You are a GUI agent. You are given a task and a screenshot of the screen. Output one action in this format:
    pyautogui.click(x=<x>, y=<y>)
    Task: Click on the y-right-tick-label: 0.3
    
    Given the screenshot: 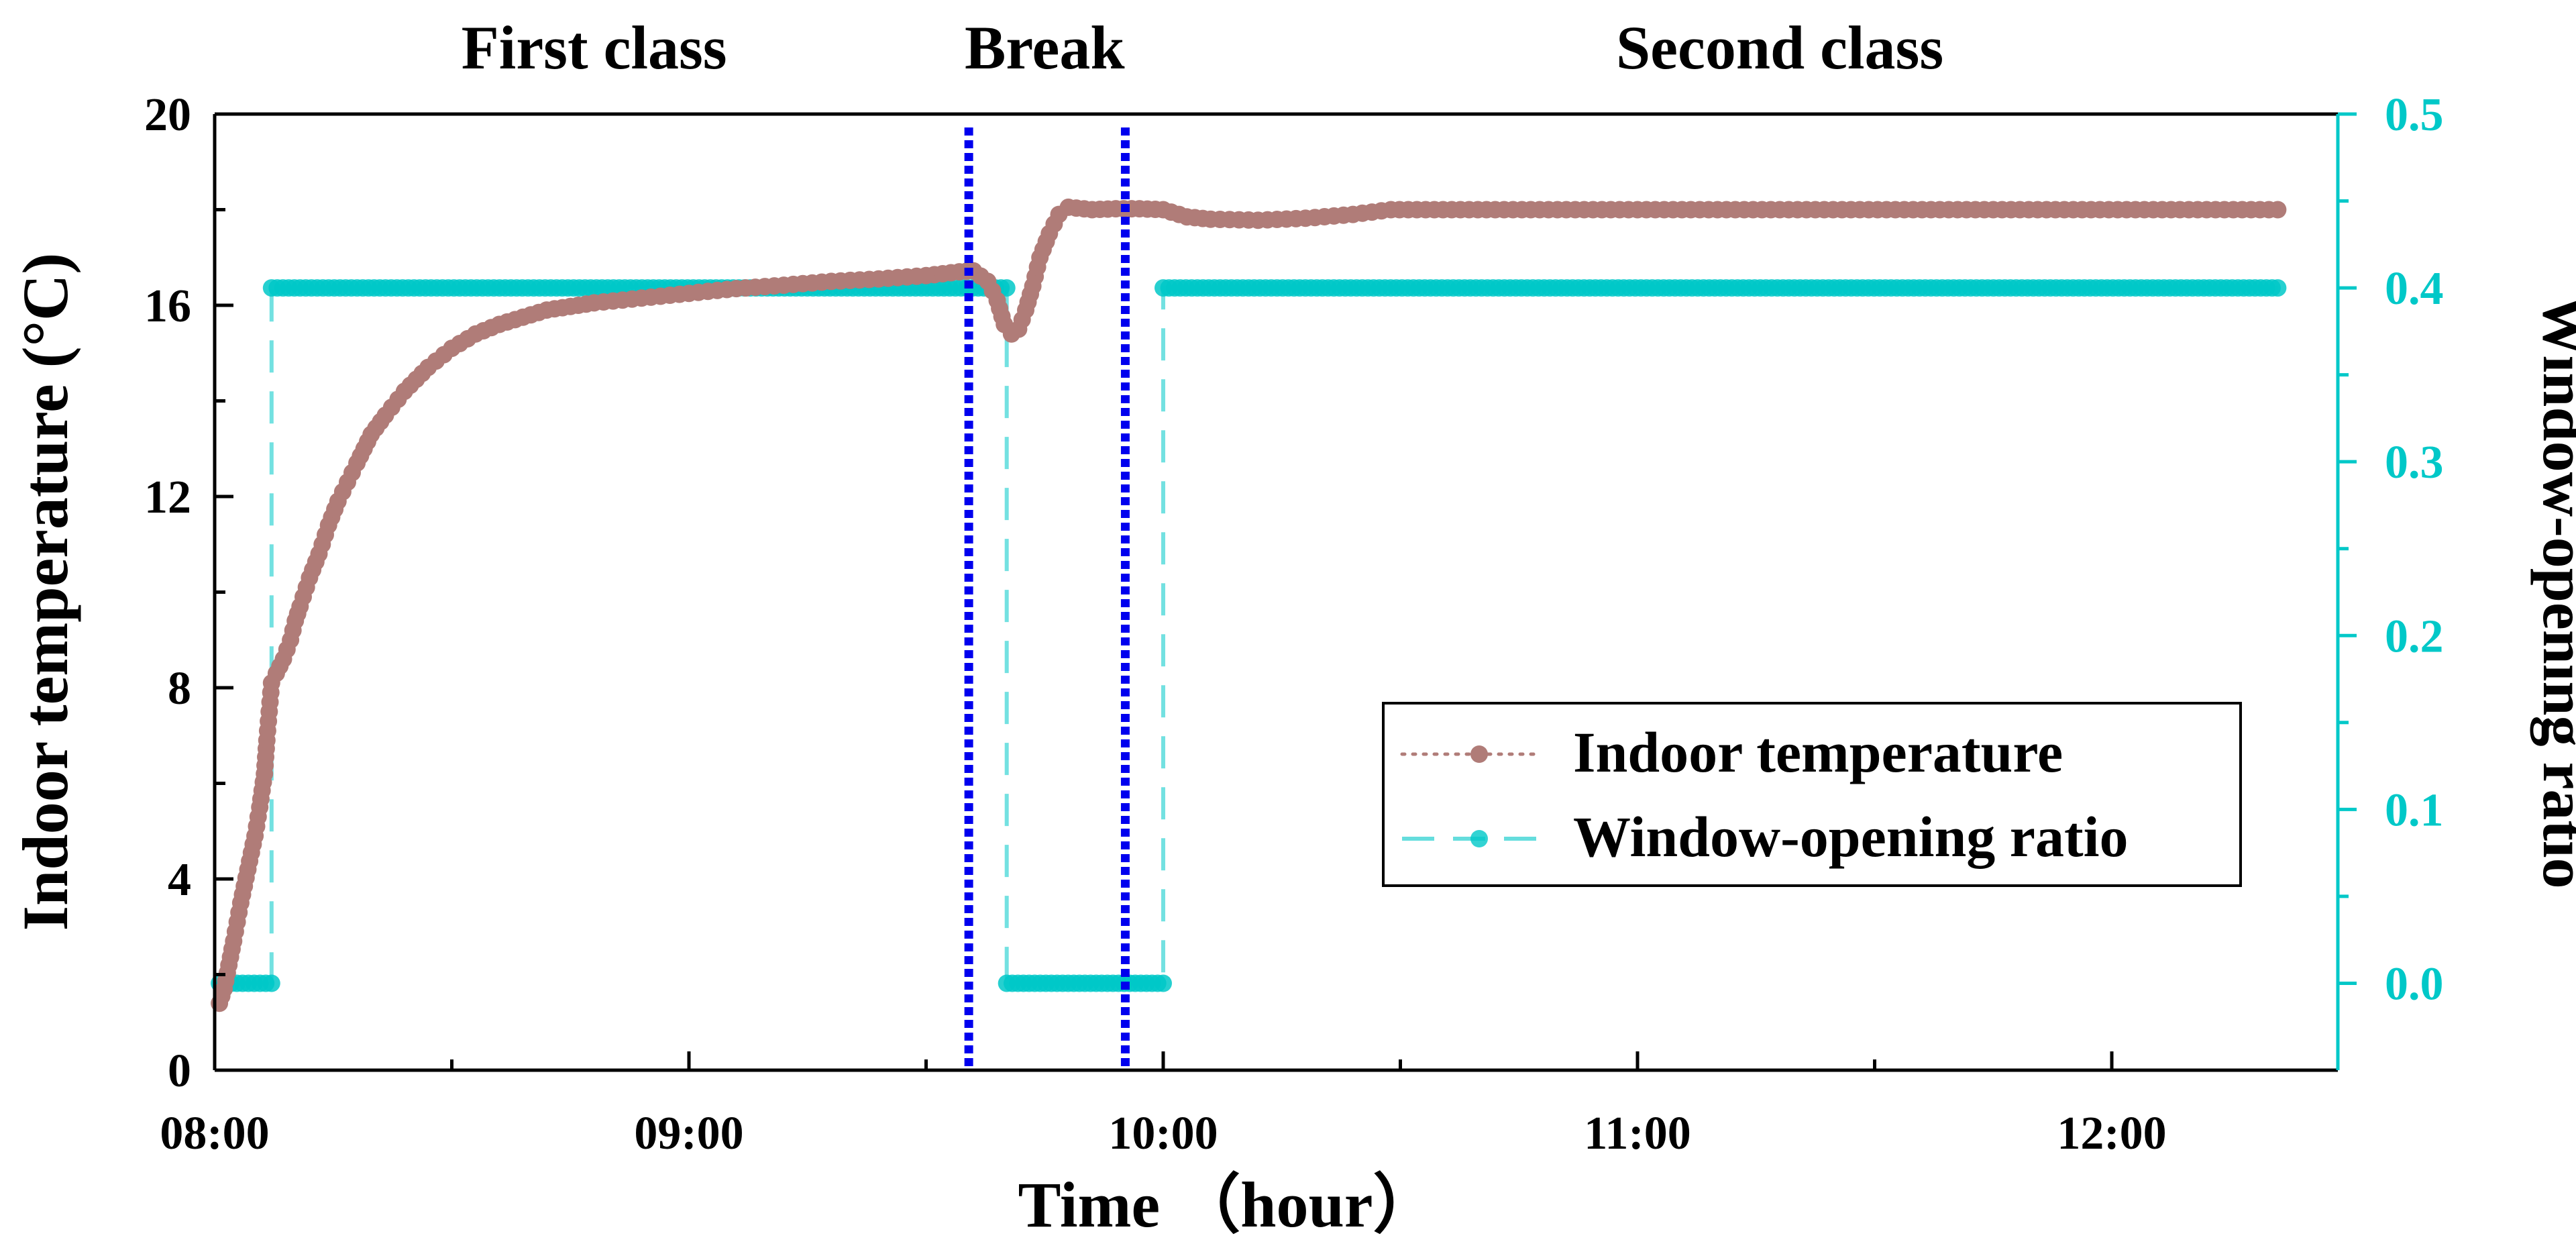 What is the action you would take?
    pyautogui.click(x=2414, y=462)
    